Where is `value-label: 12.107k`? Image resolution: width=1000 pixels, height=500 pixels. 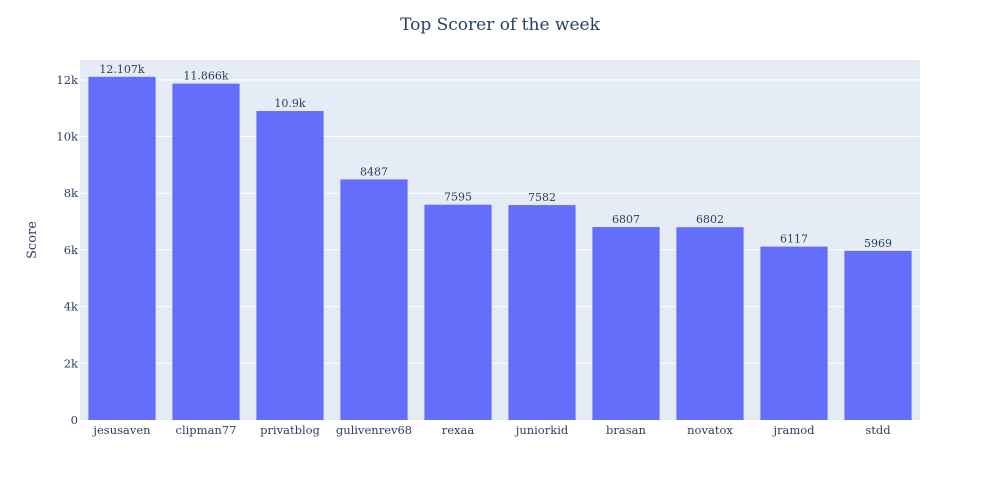
value-label: 12.107k is located at coordinates (121, 69).